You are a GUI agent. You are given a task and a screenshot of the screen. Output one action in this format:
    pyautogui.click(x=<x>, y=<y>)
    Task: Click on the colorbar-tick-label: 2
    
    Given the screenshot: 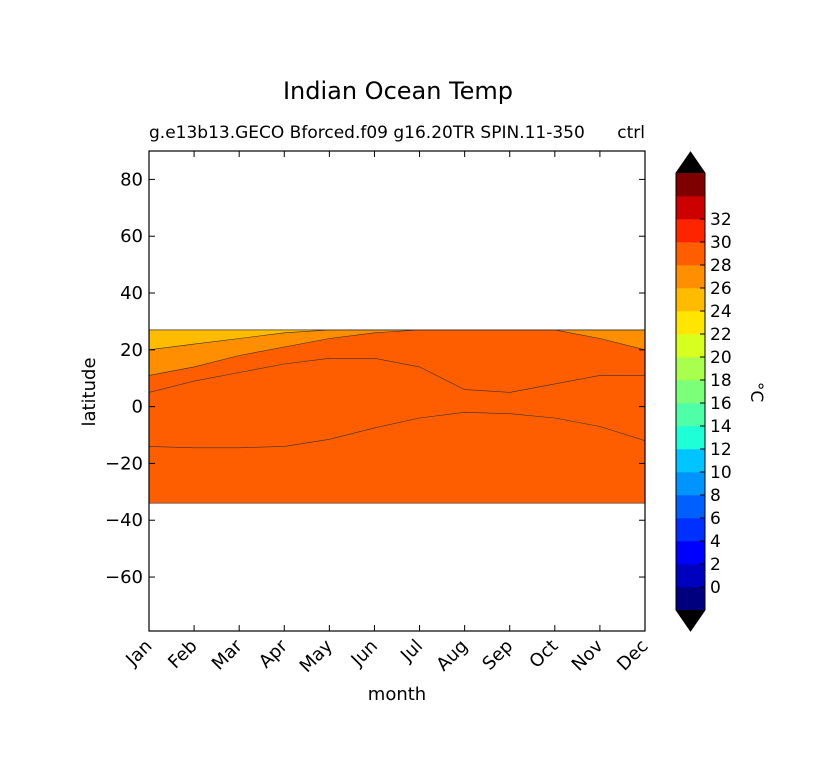 What is the action you would take?
    pyautogui.click(x=715, y=565)
    